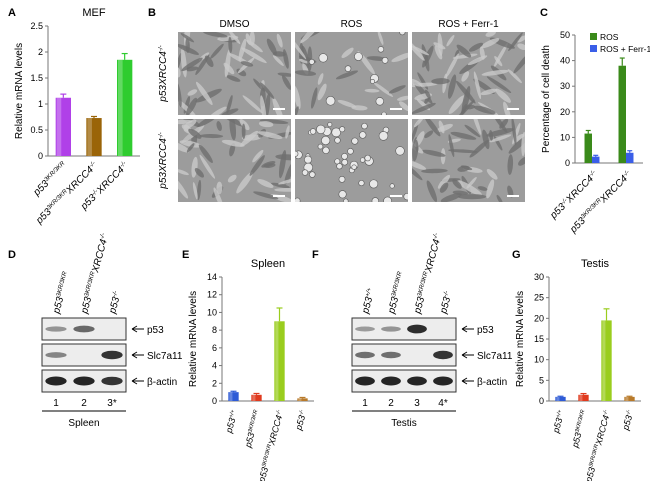  I want to click on blot-band-label: Slc7a11, so click(495, 356).